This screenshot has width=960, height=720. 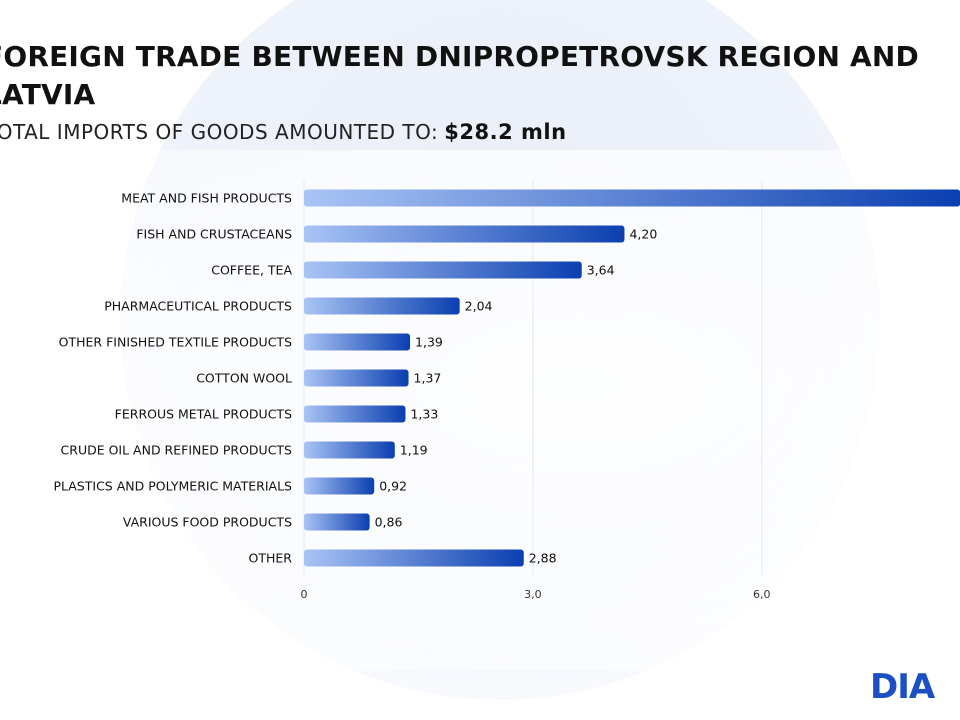 What do you see at coordinates (219, 132) in the screenshot?
I see `subtitle-prefix: TOTAL IMPORTS OF GOODS AMOUNTED TO:` at bounding box center [219, 132].